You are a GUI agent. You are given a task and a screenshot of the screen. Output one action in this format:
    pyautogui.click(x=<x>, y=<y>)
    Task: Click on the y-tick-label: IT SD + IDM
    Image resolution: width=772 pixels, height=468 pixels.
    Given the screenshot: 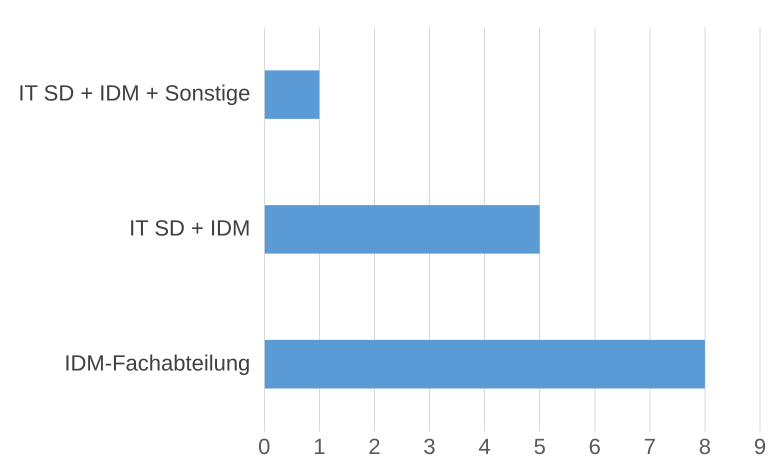 What is the action you would take?
    pyautogui.click(x=189, y=227)
    